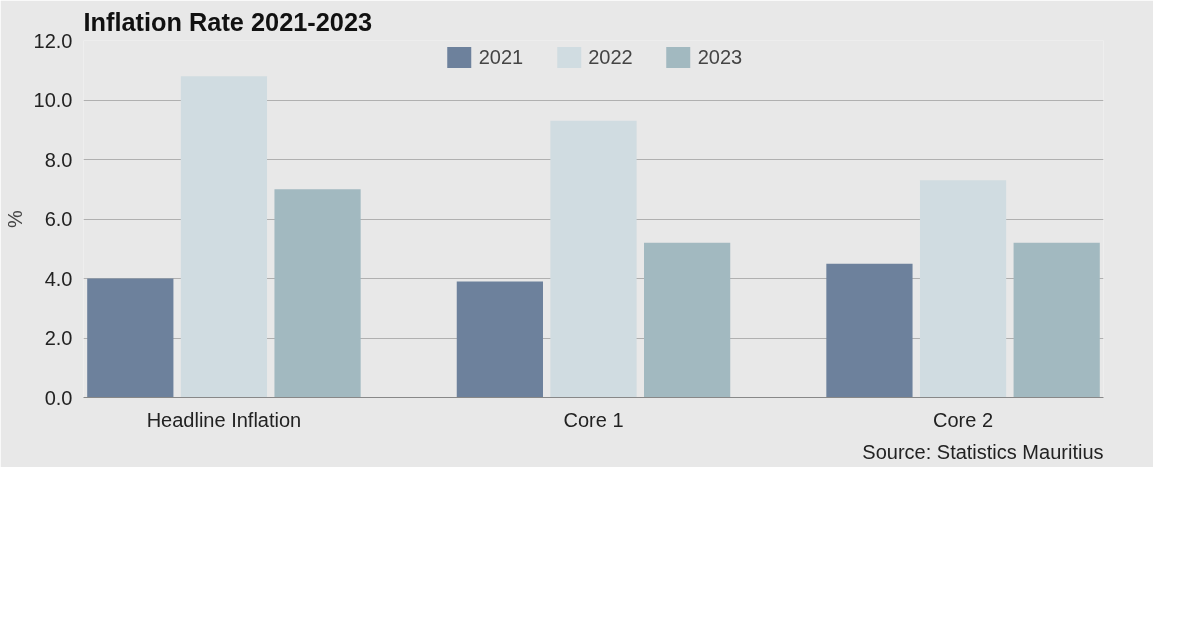 The height and width of the screenshot is (626, 1190). I want to click on y-tick-label: 12.0, so click(53, 40).